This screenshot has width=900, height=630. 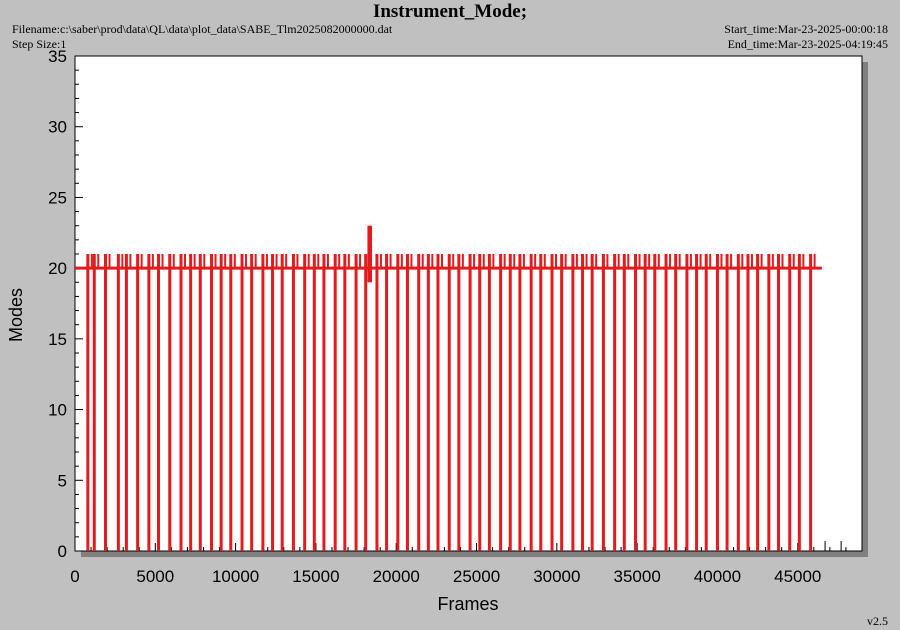 I want to click on step-size-label: Step Size:1, so click(x=39, y=44).